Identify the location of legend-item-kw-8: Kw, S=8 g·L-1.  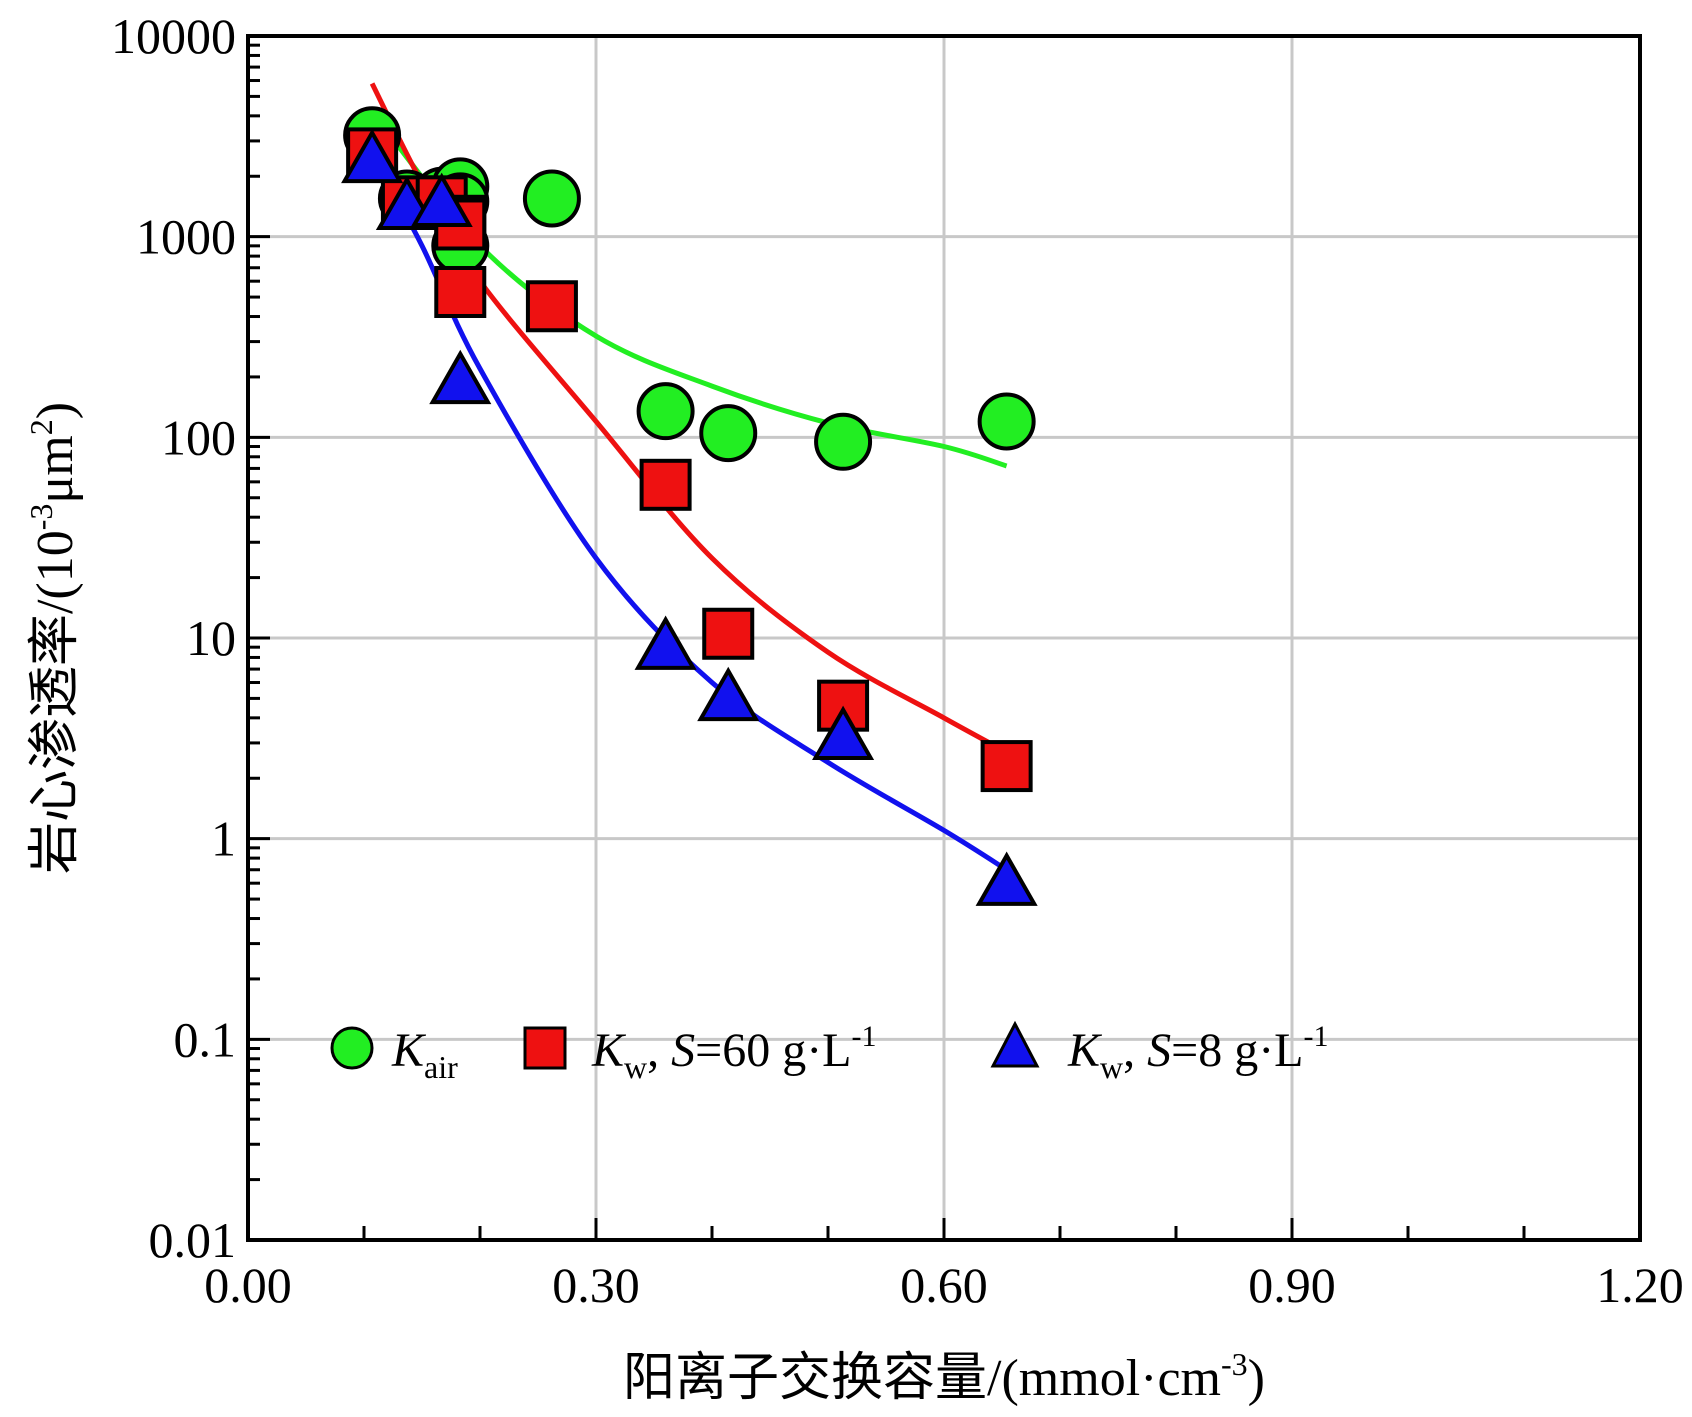
(1159, 1052).